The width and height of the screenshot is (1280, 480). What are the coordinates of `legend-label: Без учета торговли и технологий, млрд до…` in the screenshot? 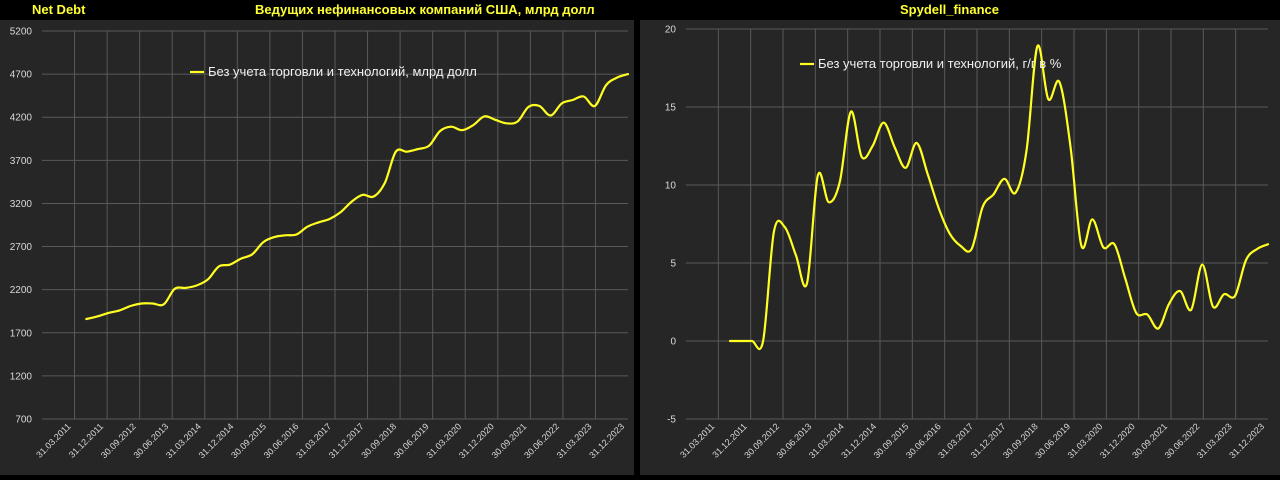 It's located at (342, 71).